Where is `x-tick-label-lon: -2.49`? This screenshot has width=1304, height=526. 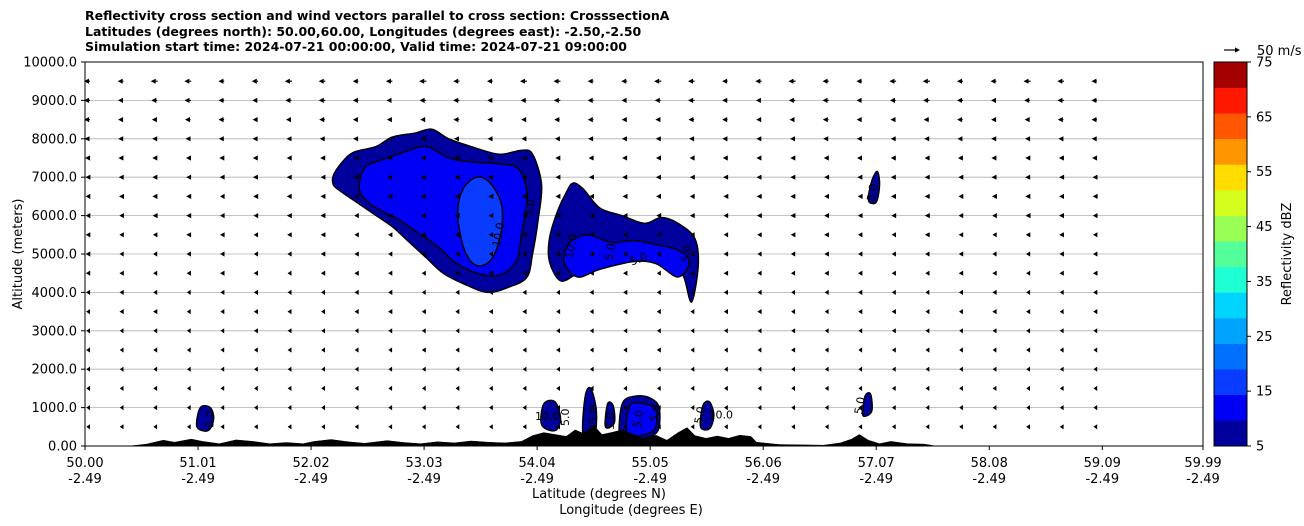 x-tick-label-lon: -2.49 is located at coordinates (198, 479).